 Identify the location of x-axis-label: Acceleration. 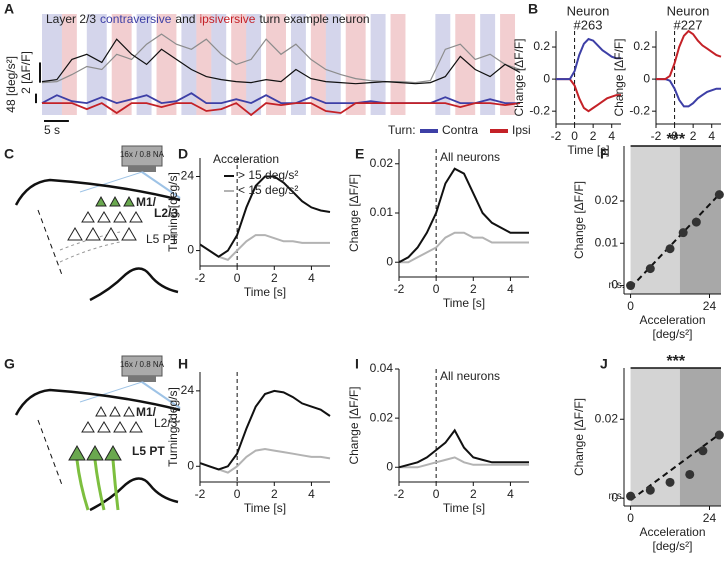
(672, 532).